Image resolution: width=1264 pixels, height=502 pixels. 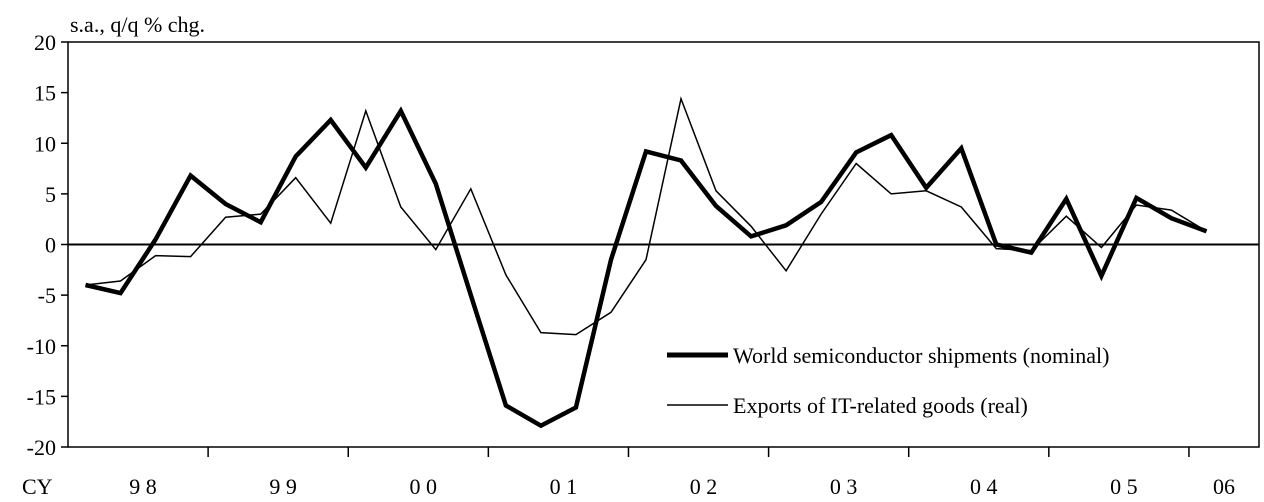 What do you see at coordinates (37, 486) in the screenshot?
I see `x-axis-prefix: CY` at bounding box center [37, 486].